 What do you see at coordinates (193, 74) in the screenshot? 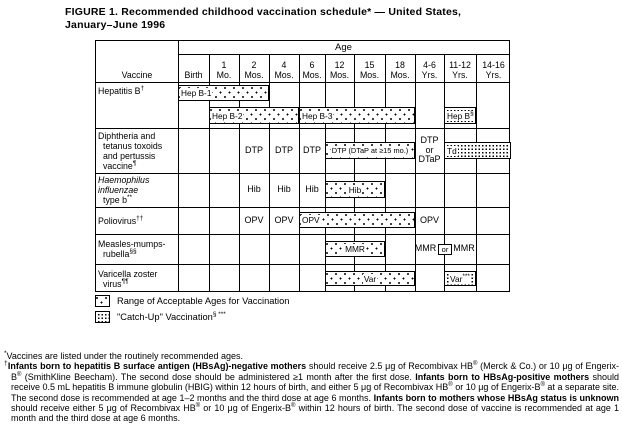
I see `column-header: Birth` at bounding box center [193, 74].